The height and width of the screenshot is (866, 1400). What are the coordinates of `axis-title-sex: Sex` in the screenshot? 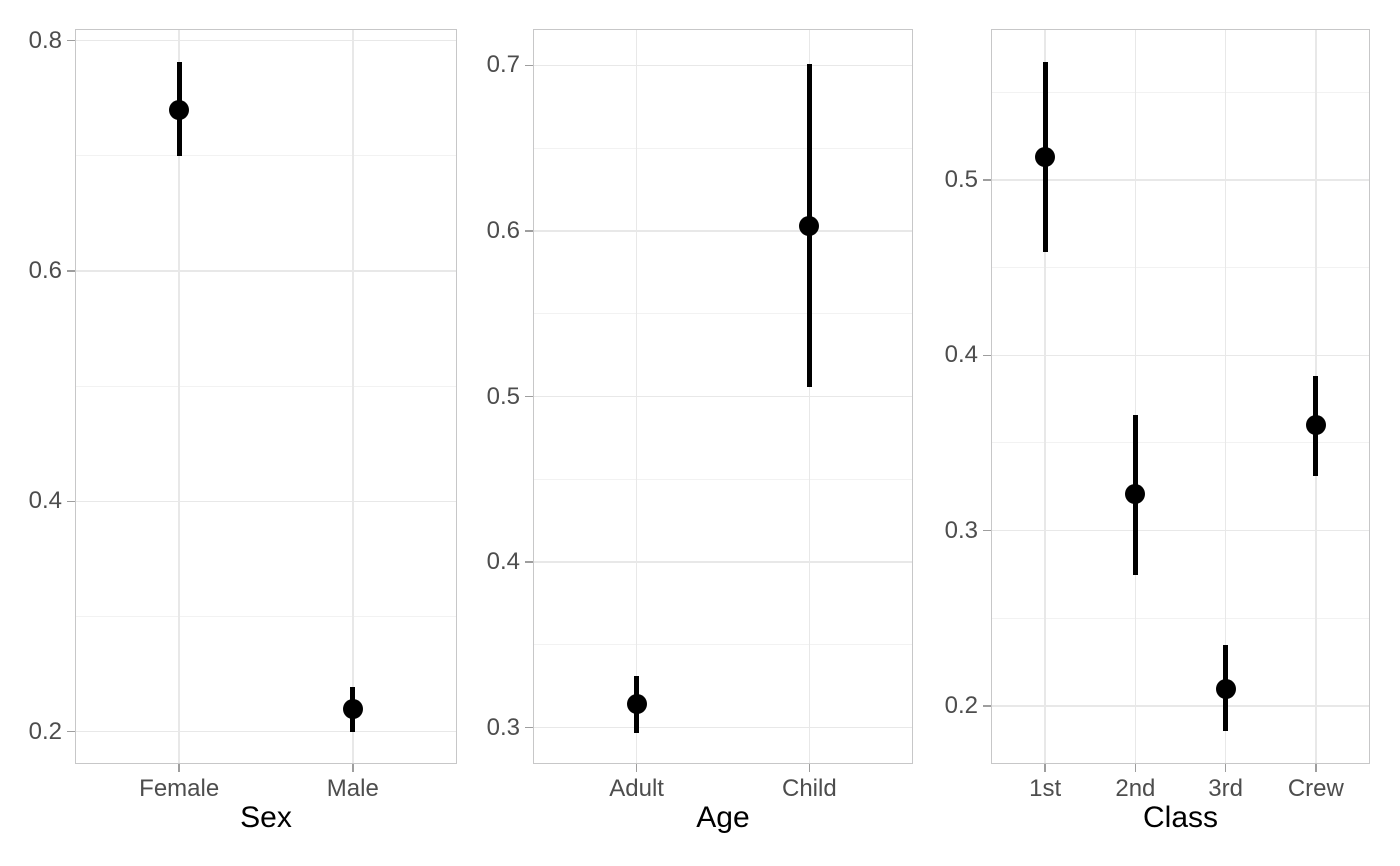 It's located at (266, 817).